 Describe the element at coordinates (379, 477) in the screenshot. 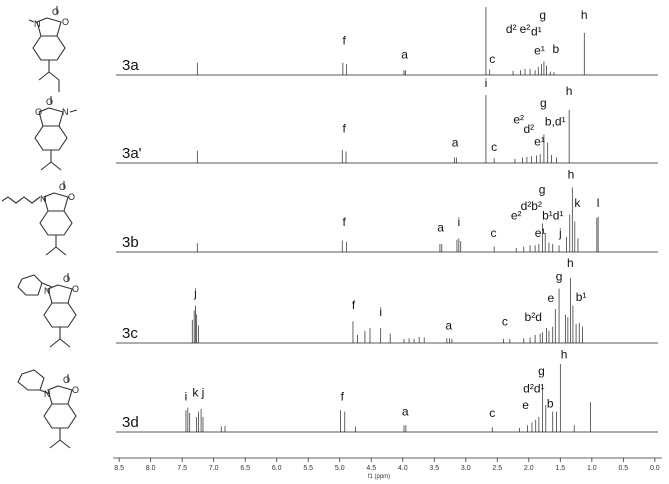

I see `x-axis-title: f1 (ppm)` at that location.